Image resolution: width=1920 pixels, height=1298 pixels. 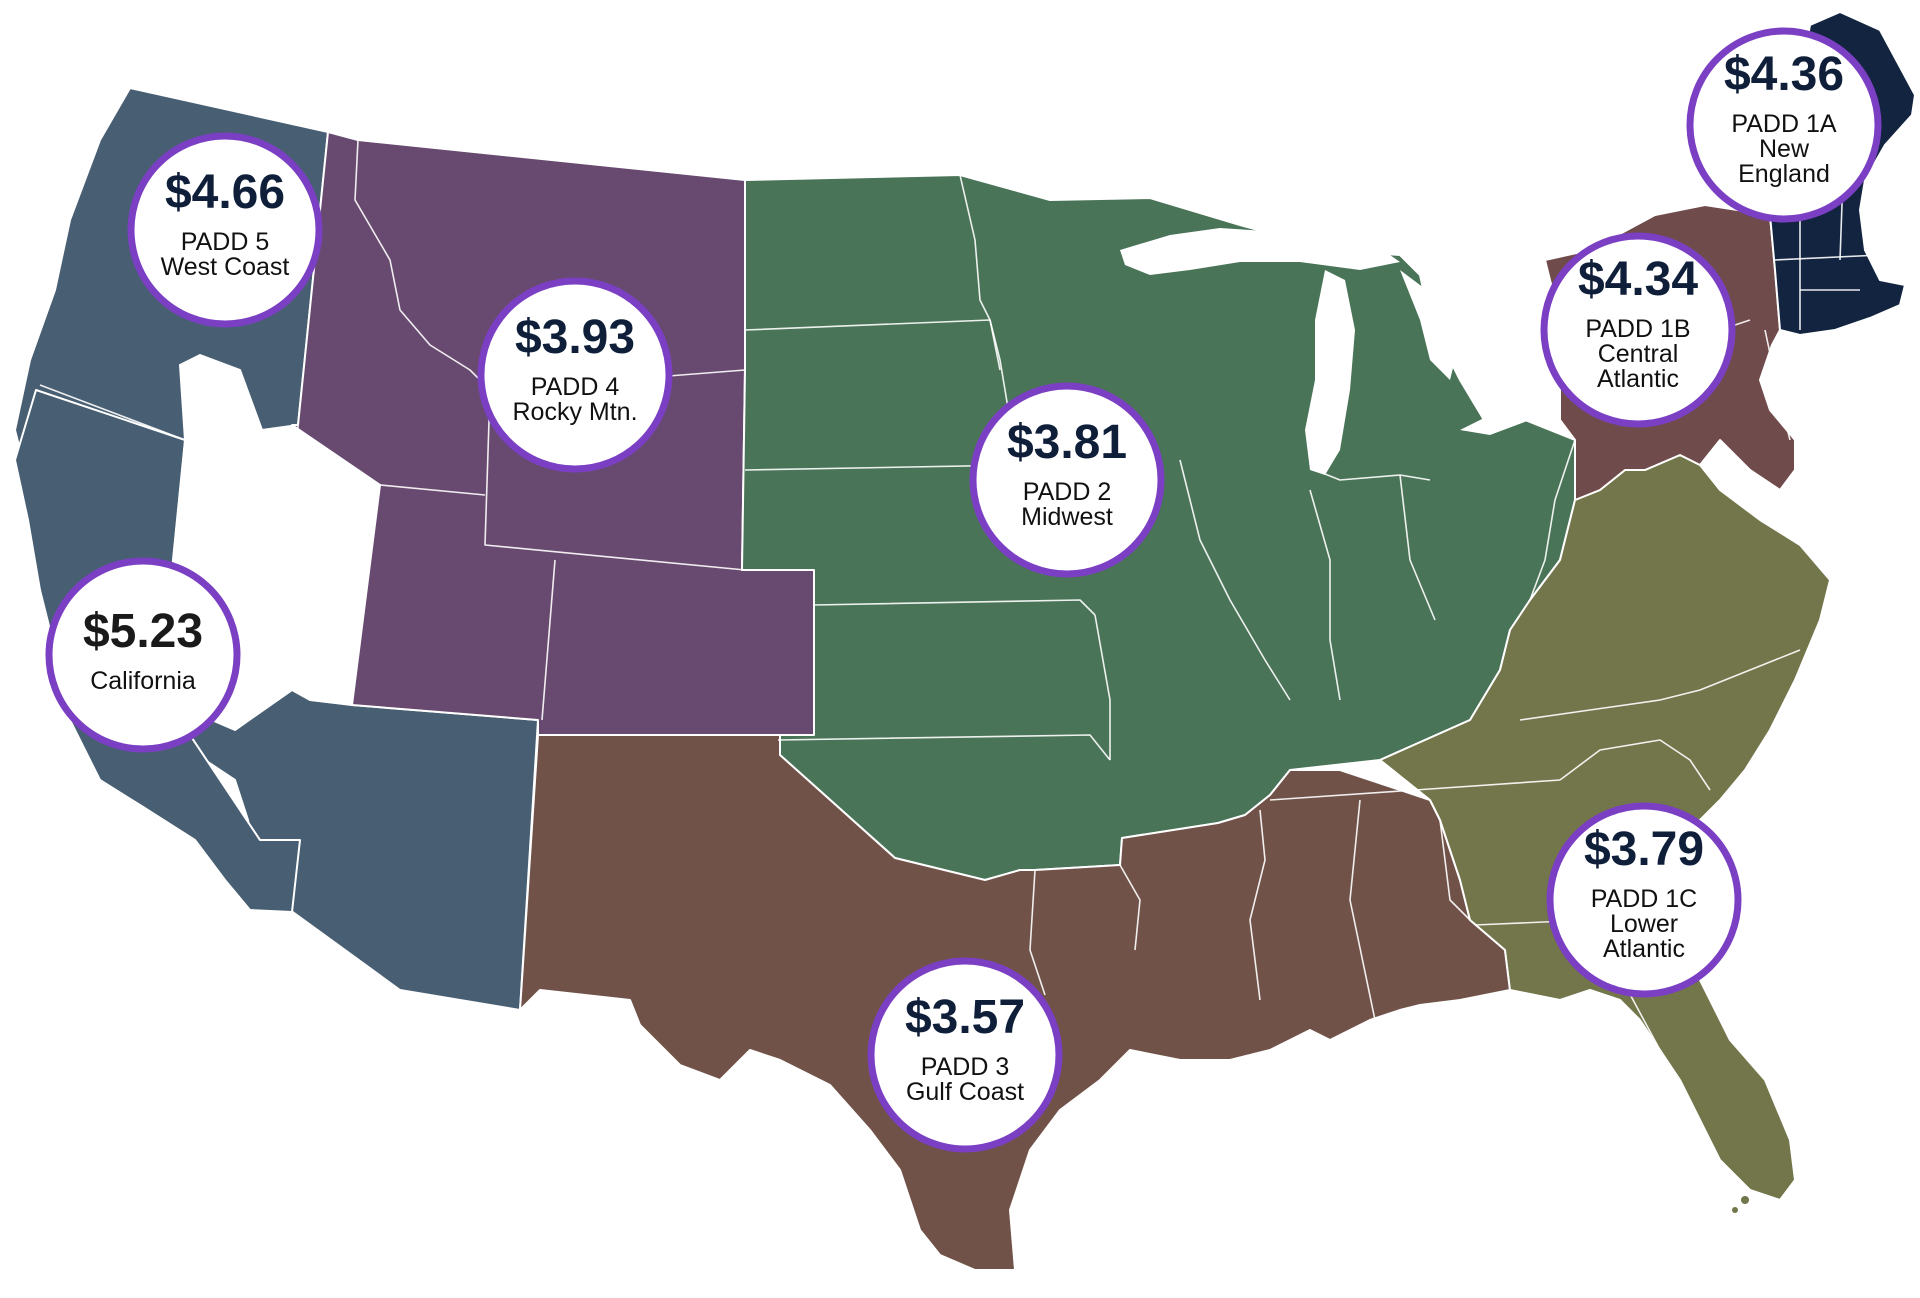 What do you see at coordinates (1638, 354) in the screenshot?
I see `region-label-line: Central` at bounding box center [1638, 354].